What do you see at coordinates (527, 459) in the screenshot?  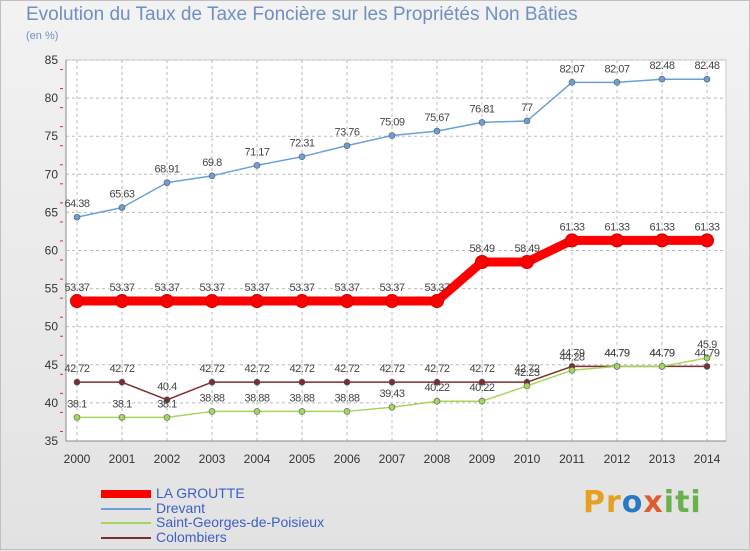 I see `x-tick-label: 2010` at bounding box center [527, 459].